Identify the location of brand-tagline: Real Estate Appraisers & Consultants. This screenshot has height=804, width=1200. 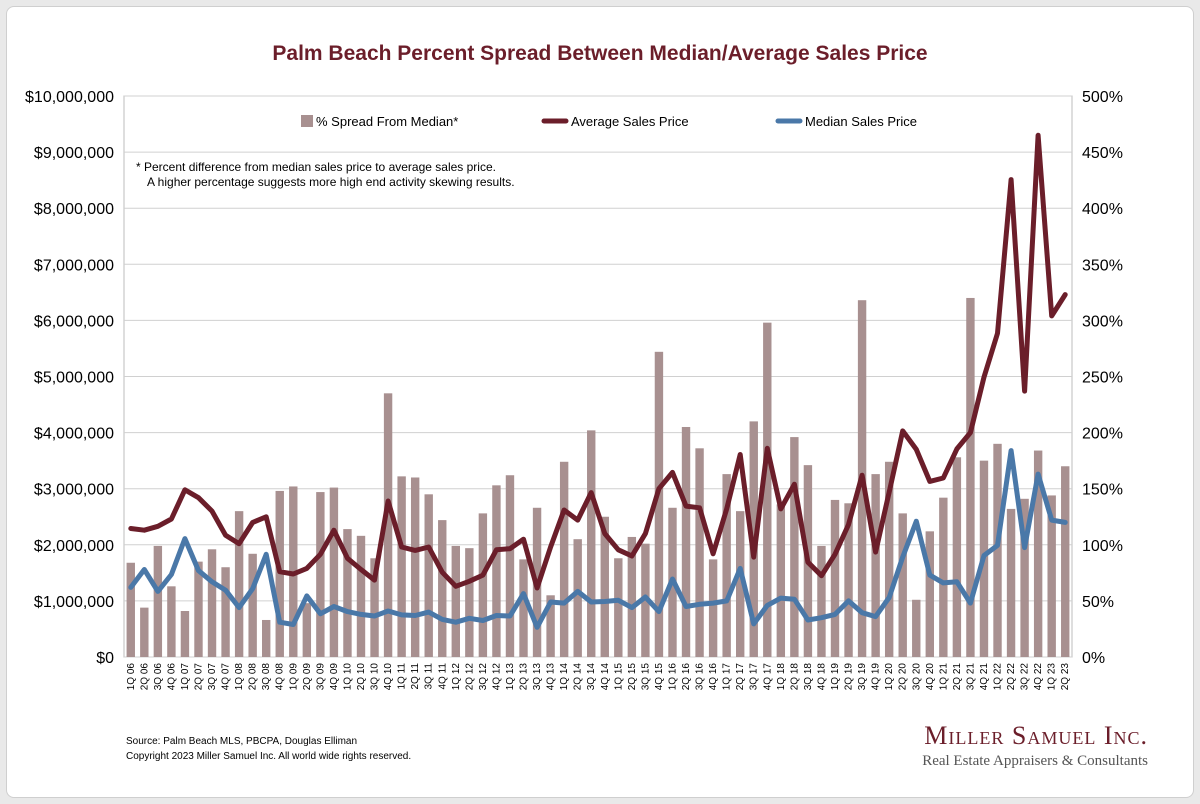
(1035, 761).